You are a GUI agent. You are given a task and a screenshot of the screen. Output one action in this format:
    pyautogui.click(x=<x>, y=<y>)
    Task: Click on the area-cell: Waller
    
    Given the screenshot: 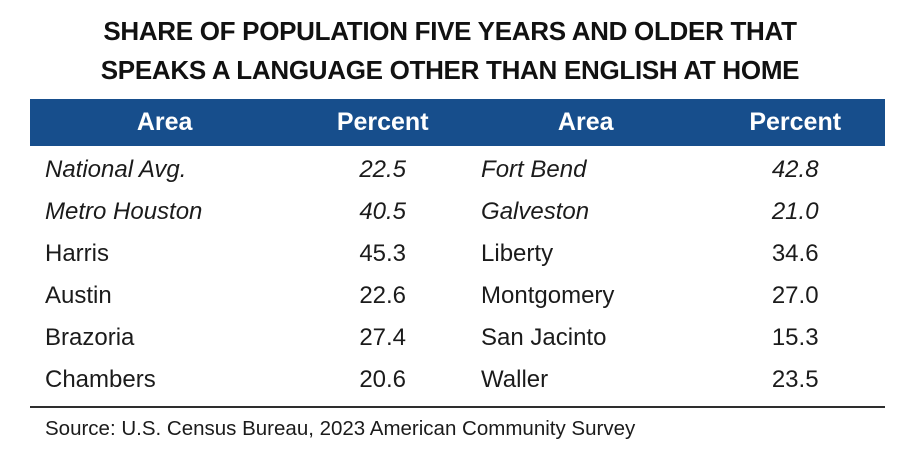 What is the action you would take?
    pyautogui.click(x=515, y=379)
    